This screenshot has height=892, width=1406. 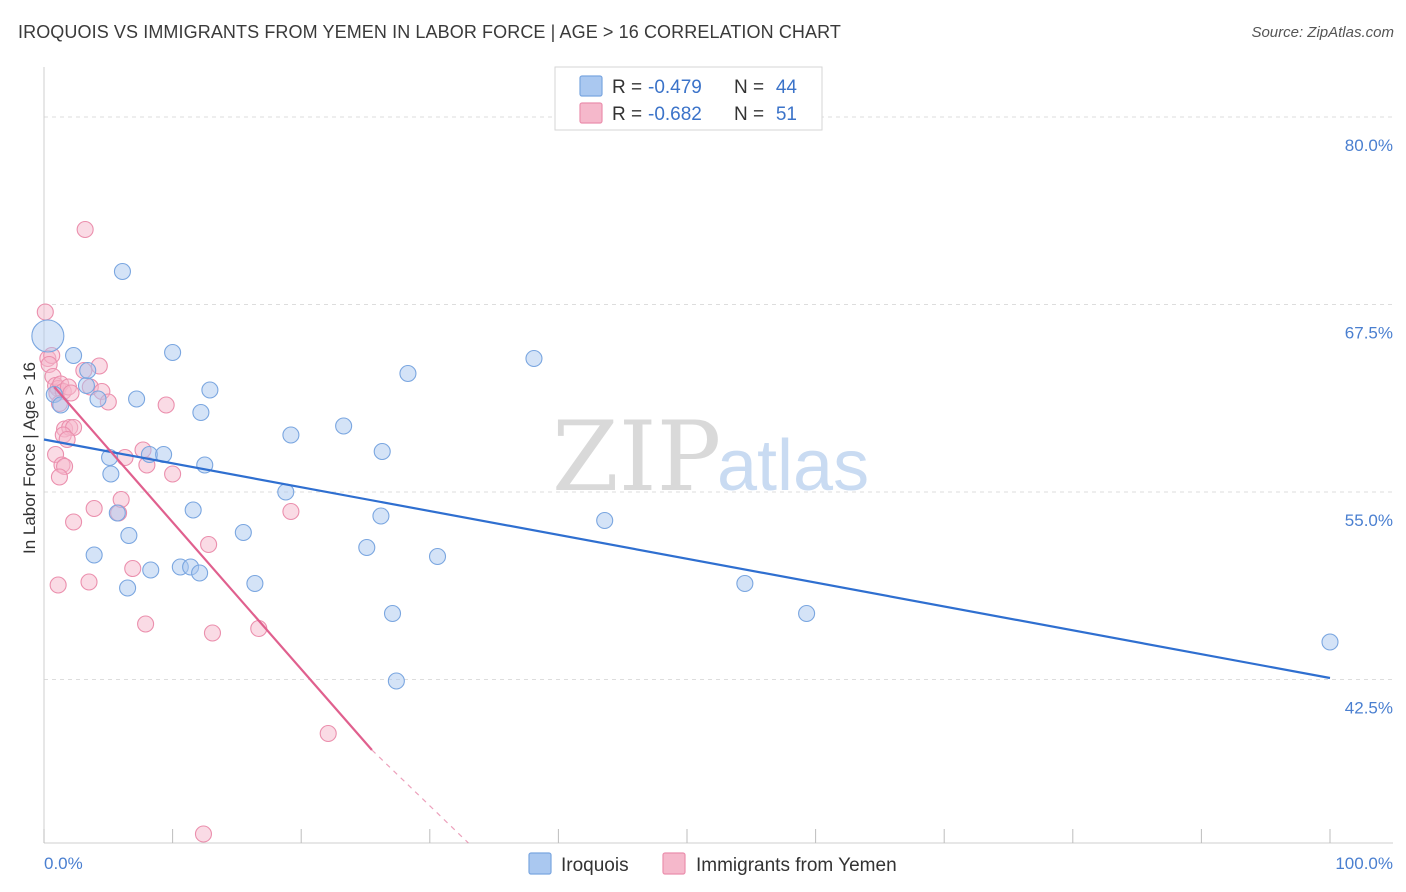 I want to click on legend-n-label-yemen: N =, so click(x=749, y=114).